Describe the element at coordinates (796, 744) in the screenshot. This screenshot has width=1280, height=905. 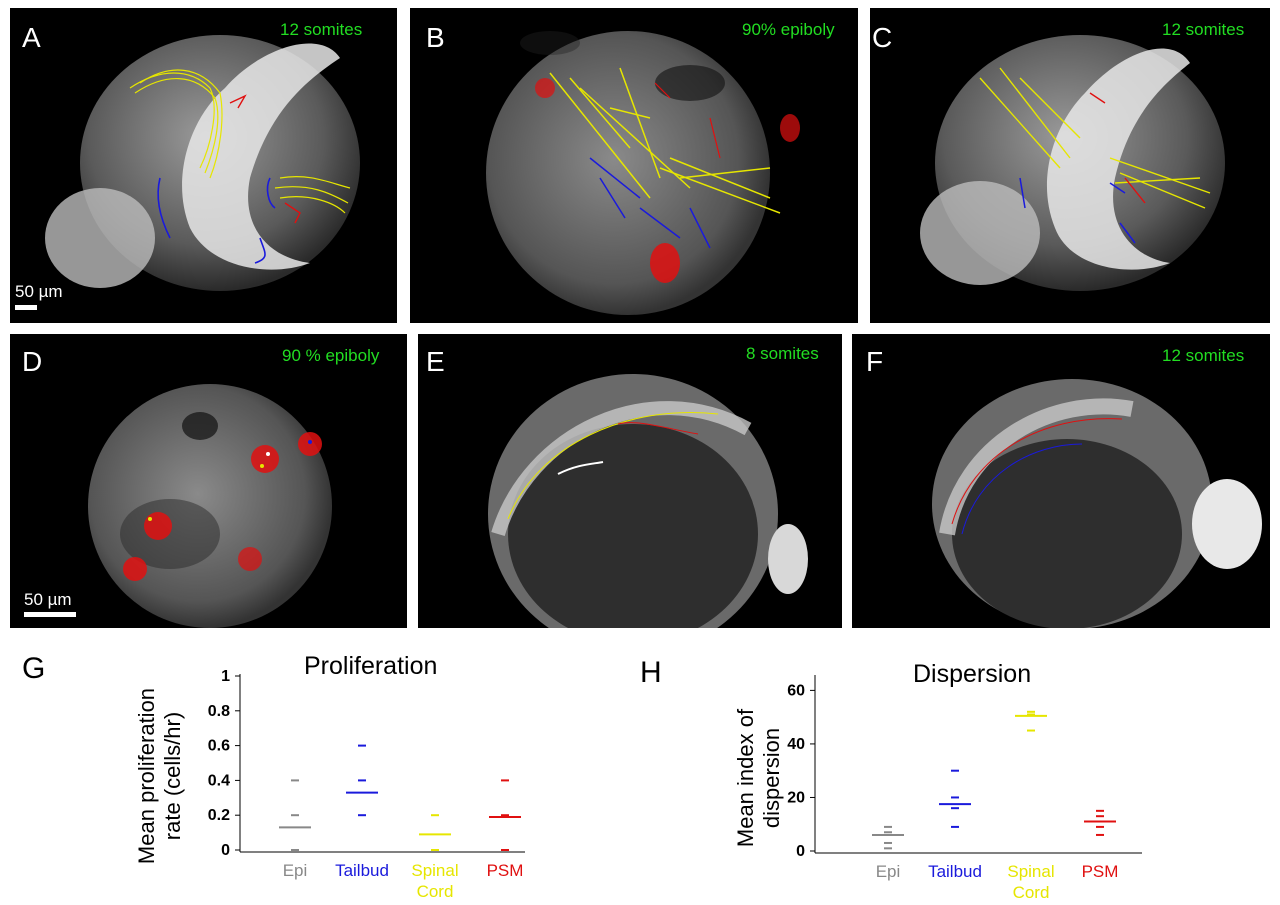
I see `y-tick-label: 40` at that location.